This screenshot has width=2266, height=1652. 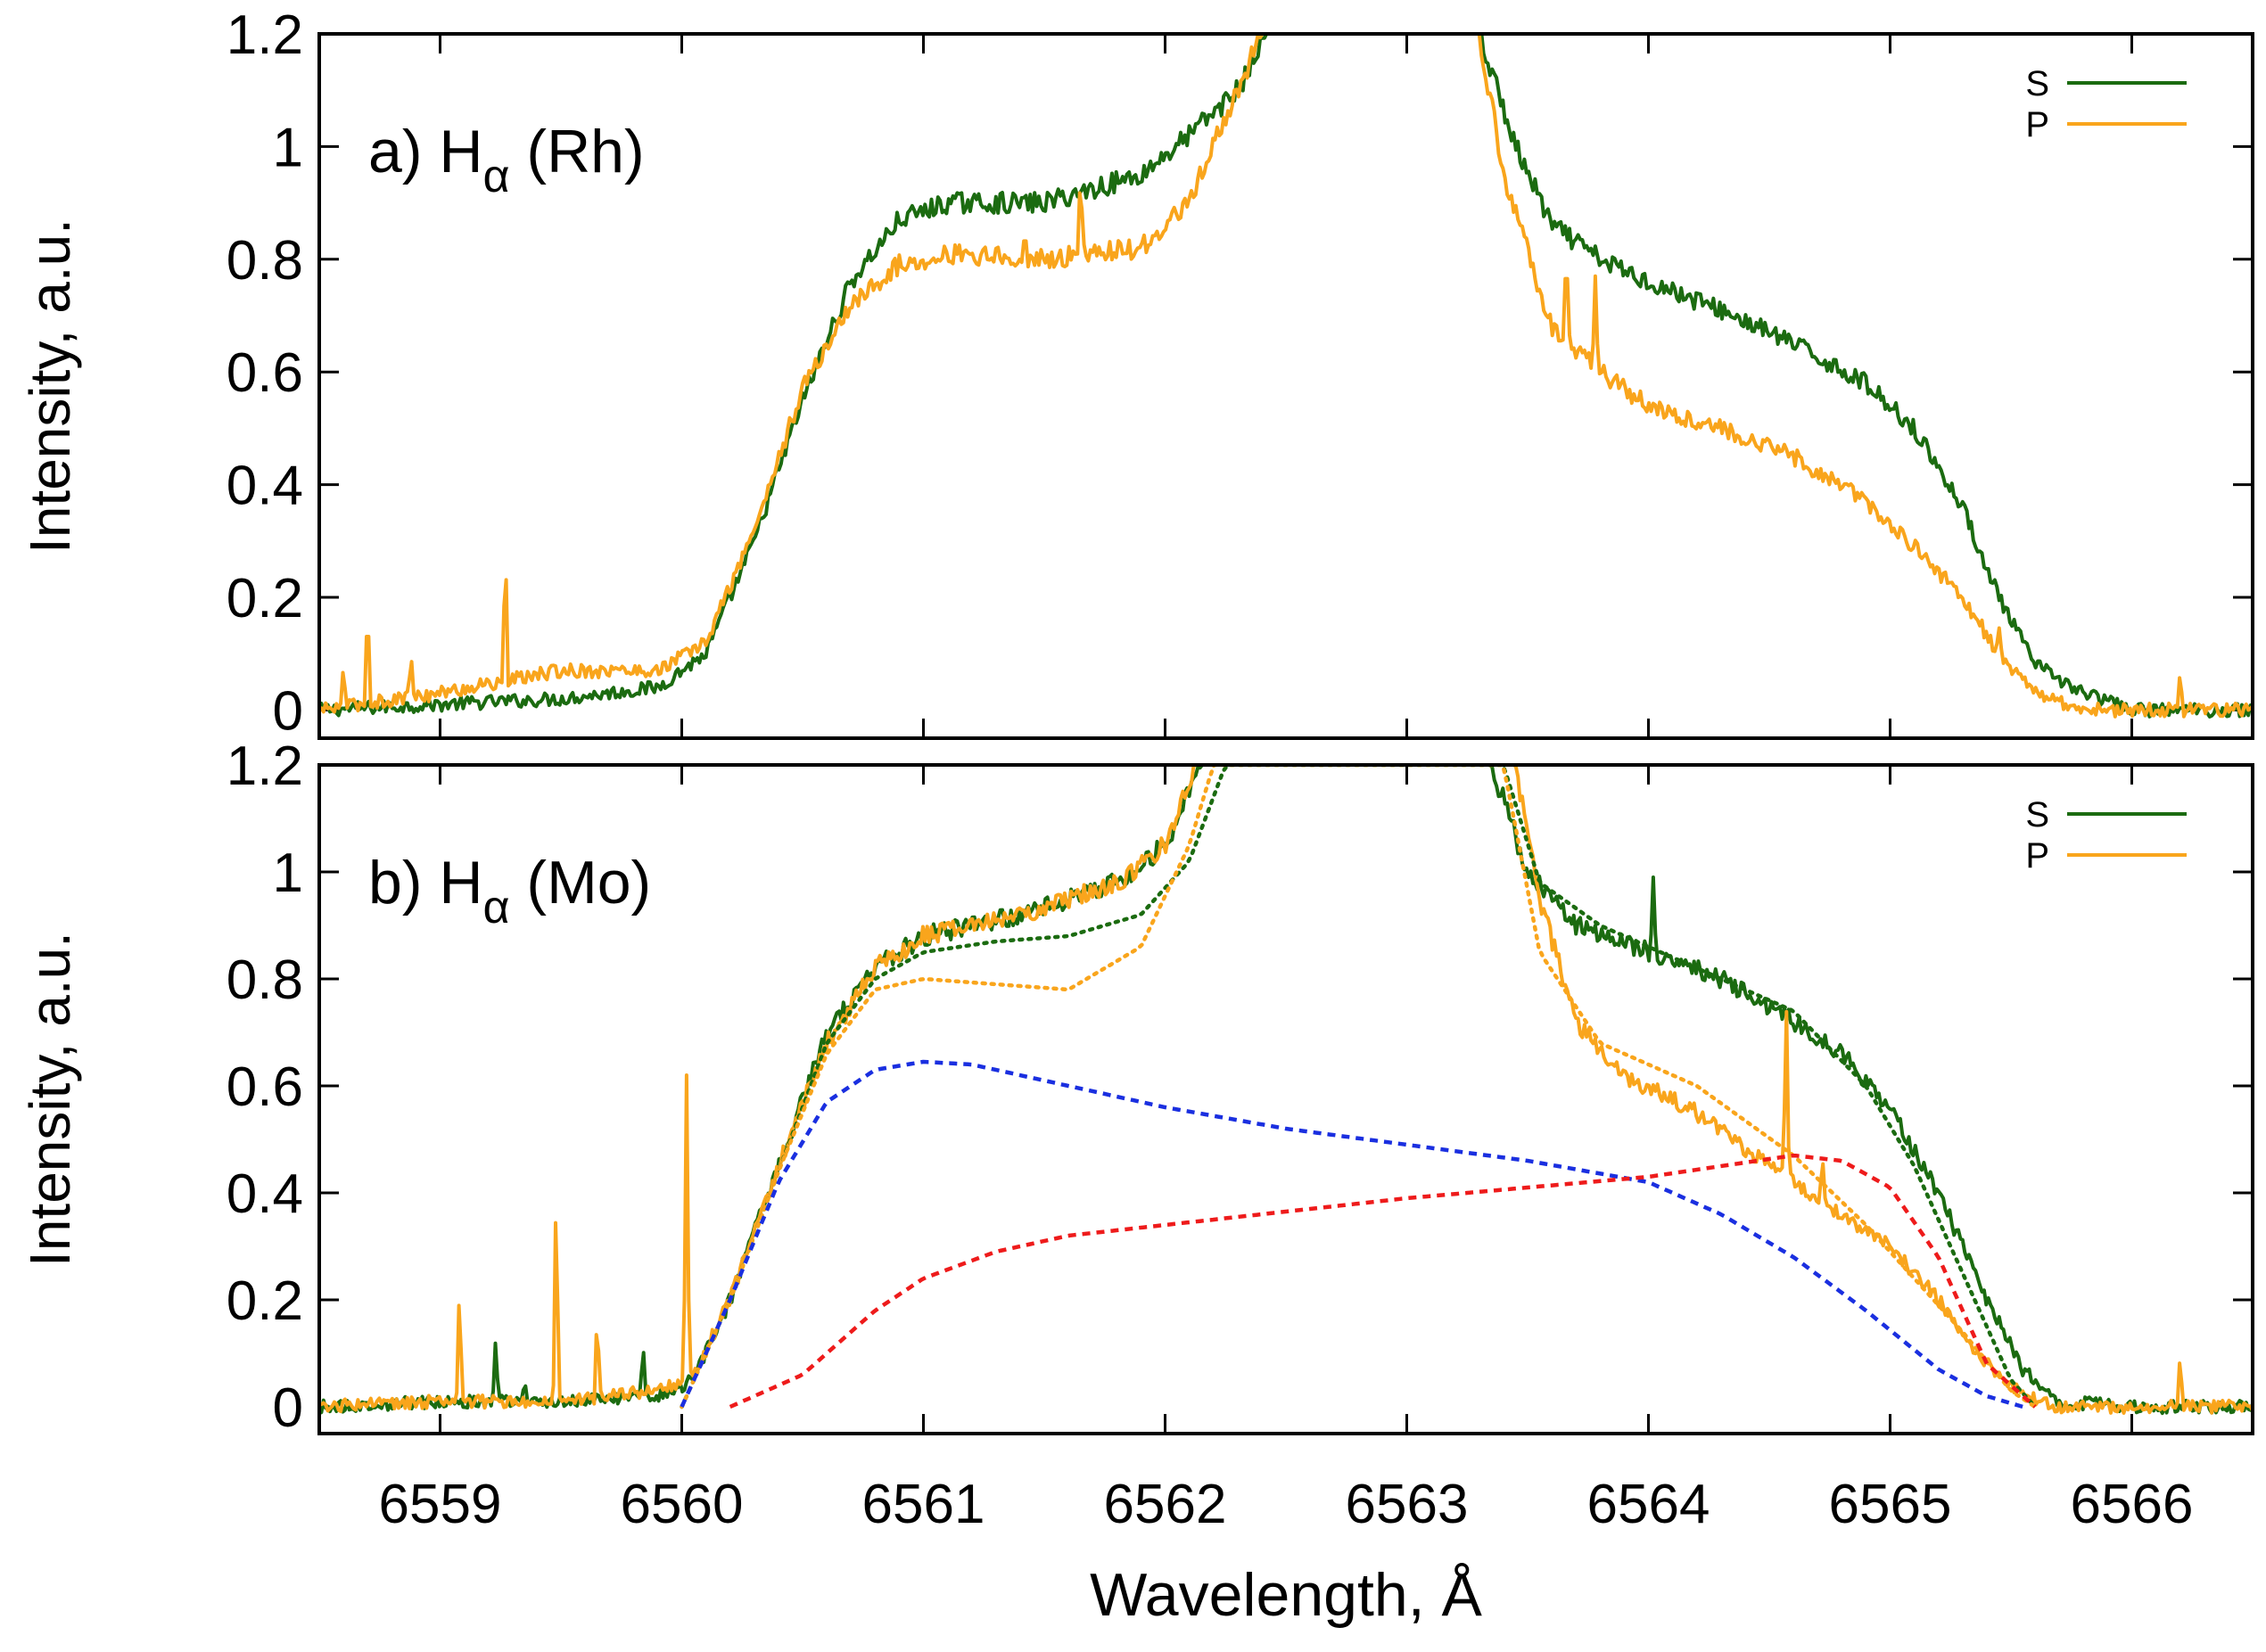 What do you see at coordinates (1165, 1504) in the screenshot?
I see `xtick-label-3: 6562` at bounding box center [1165, 1504].